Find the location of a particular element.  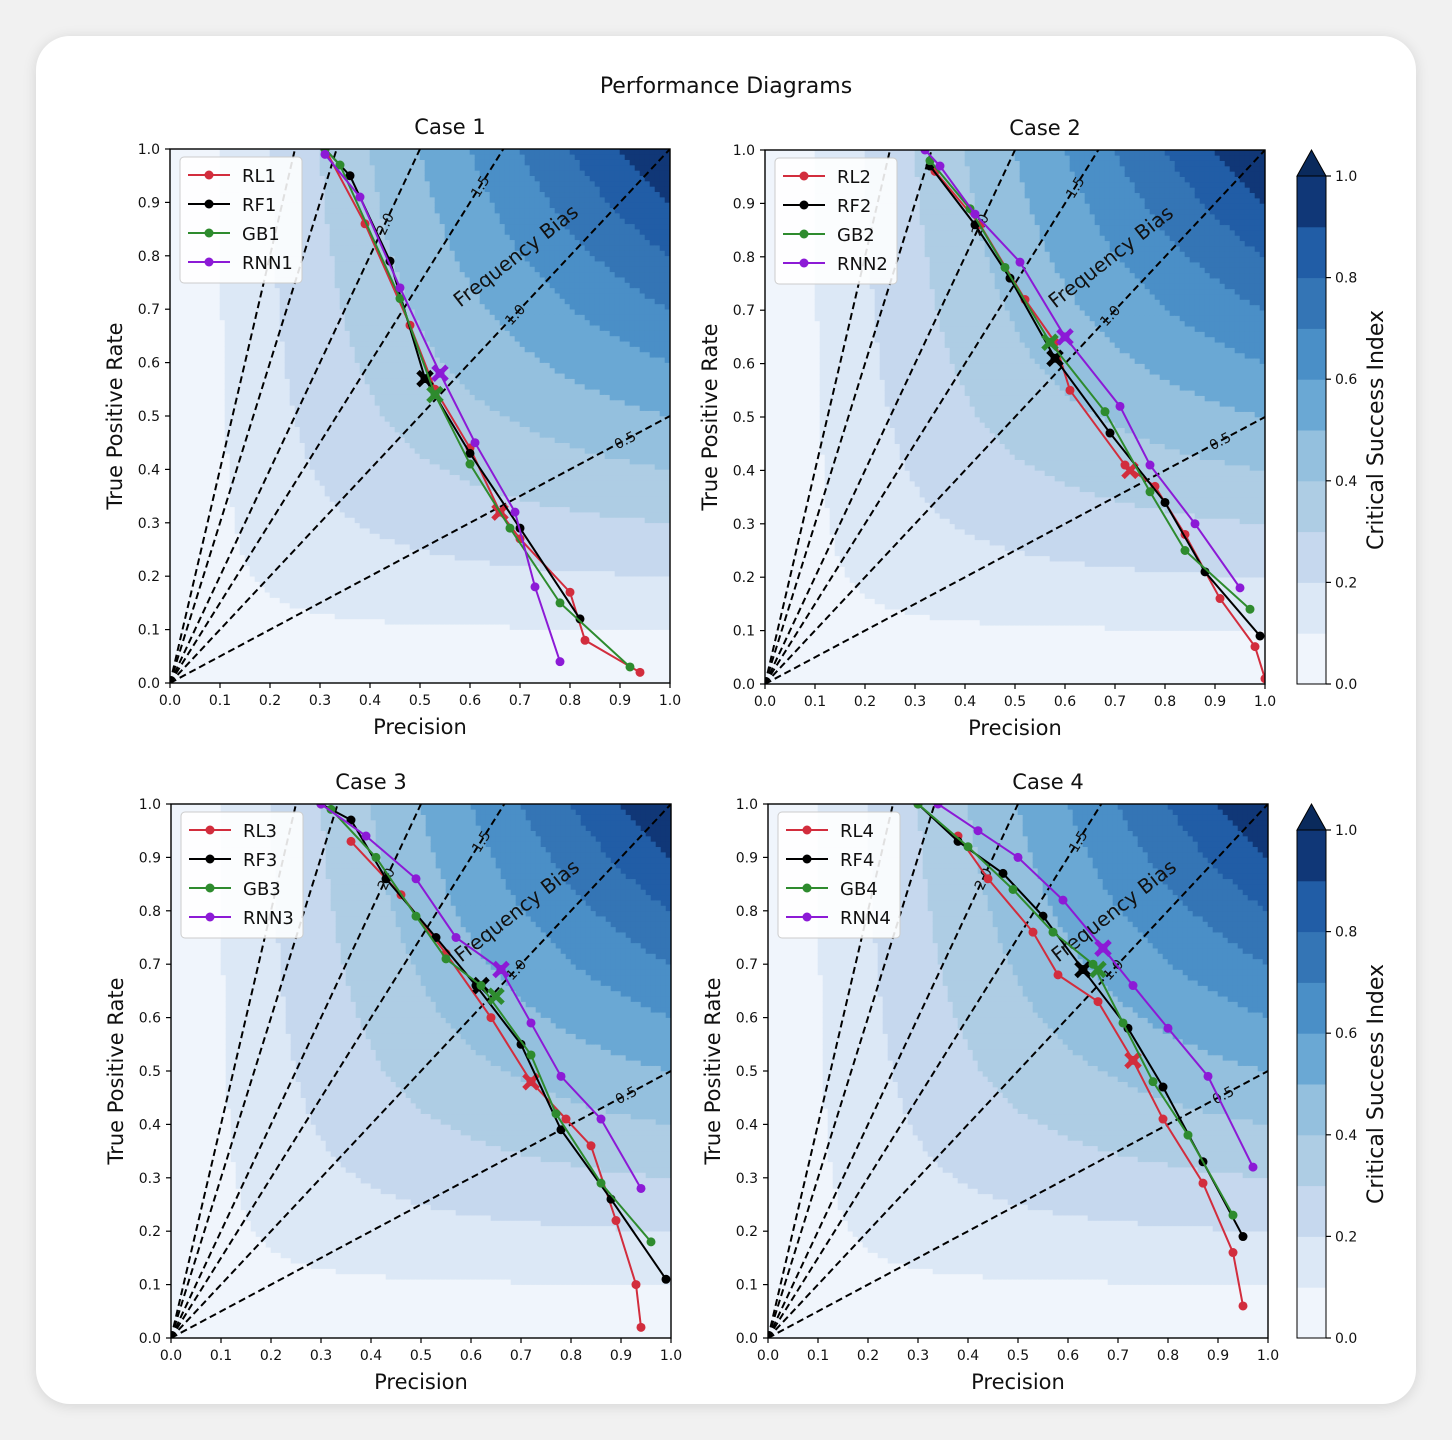

colorbar-frame is located at coordinates (1311, 1084).